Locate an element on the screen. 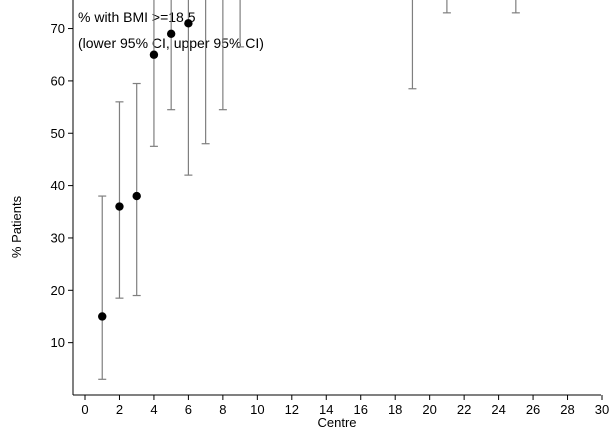 This screenshot has width=611, height=427. x-tick-label: 14 is located at coordinates (326, 409).